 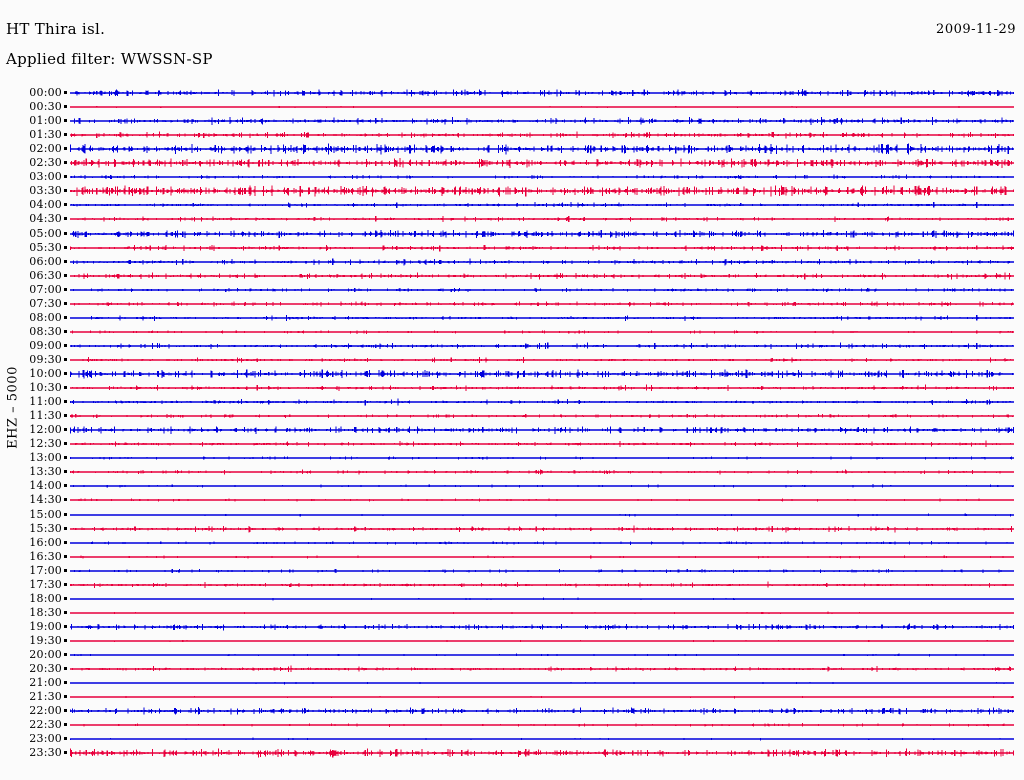 What do you see at coordinates (512, 360) in the screenshot?
I see `trace-row: 09:30` at bounding box center [512, 360].